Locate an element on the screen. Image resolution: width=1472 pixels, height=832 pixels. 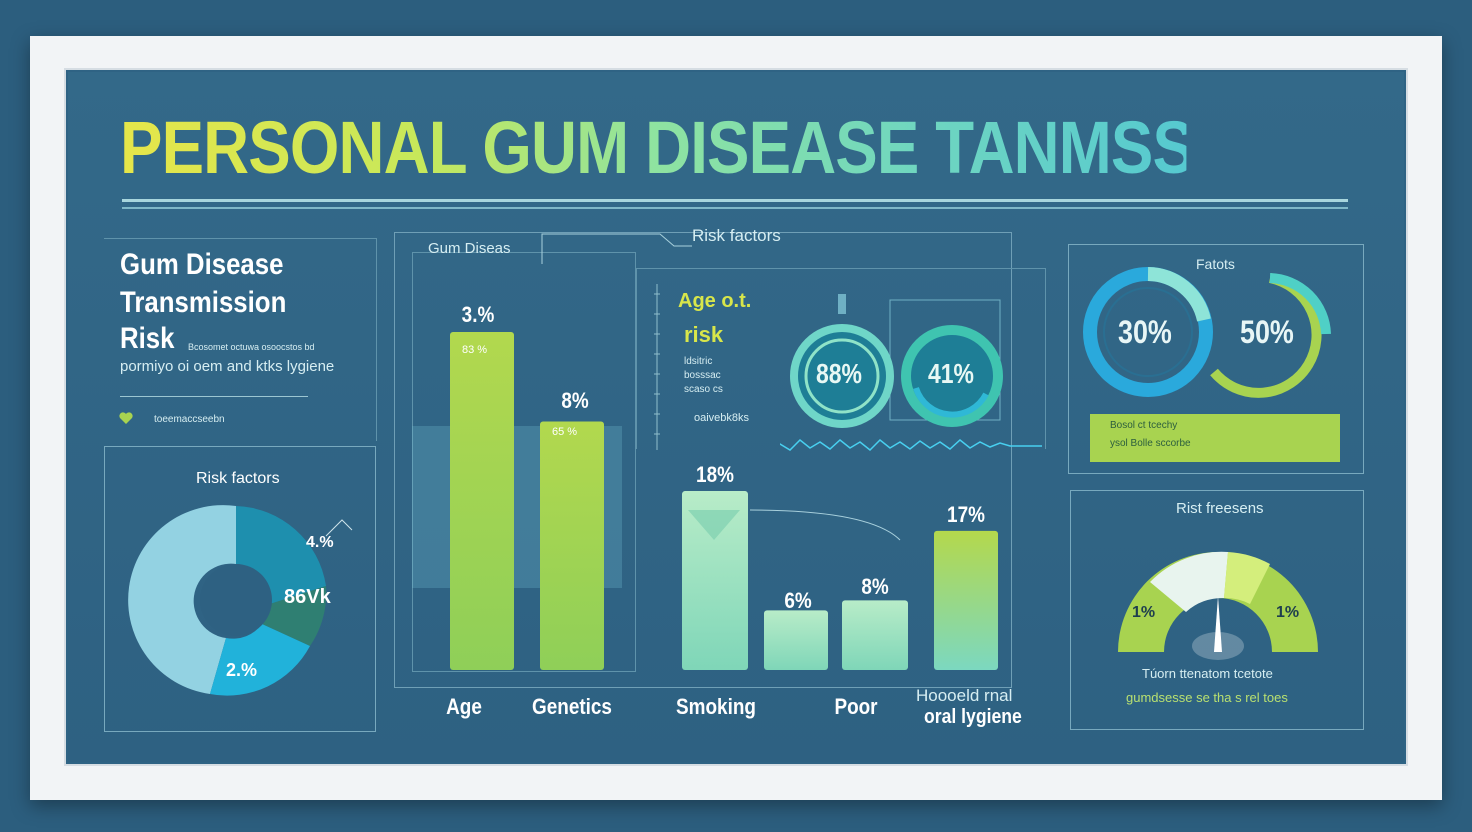
gauge-panel is located at coordinates (1217, 610).